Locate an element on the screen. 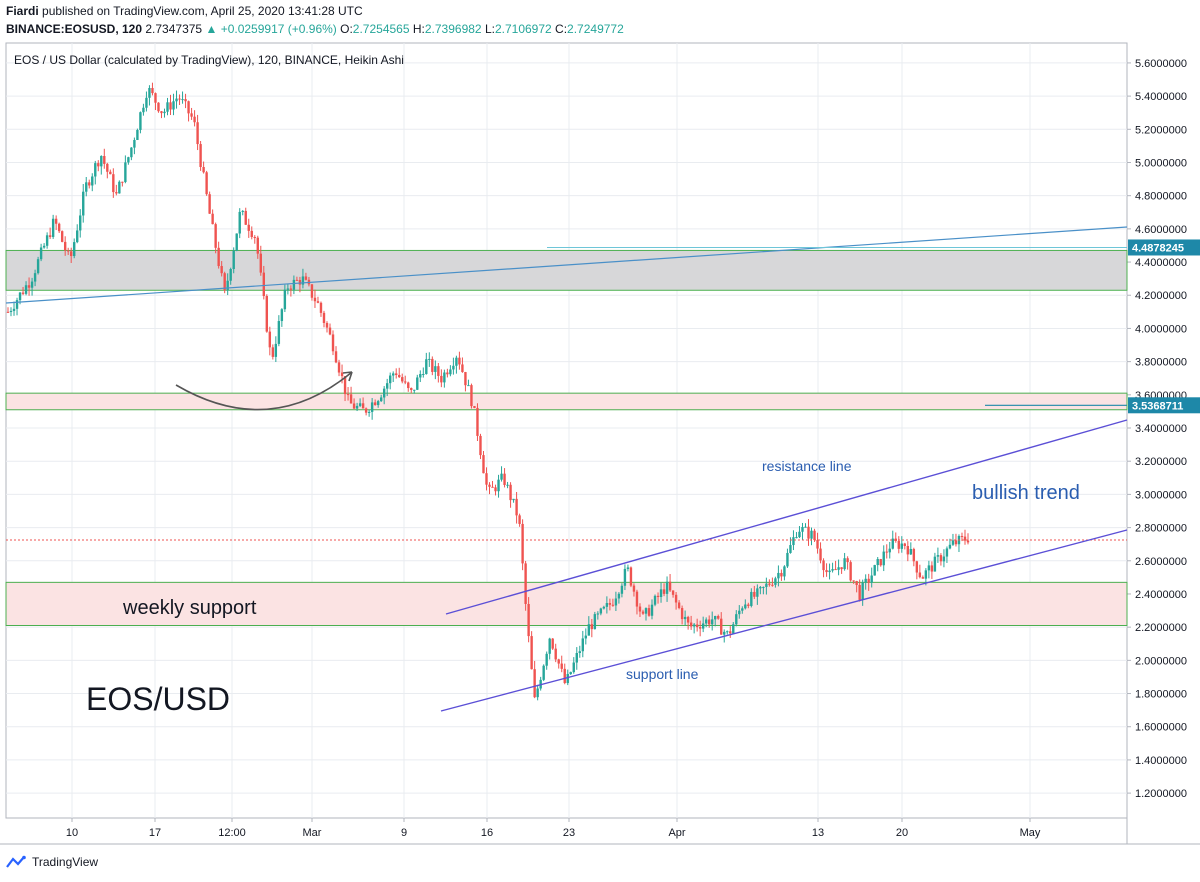  x-tick-label: Apr is located at coordinates (676, 833).